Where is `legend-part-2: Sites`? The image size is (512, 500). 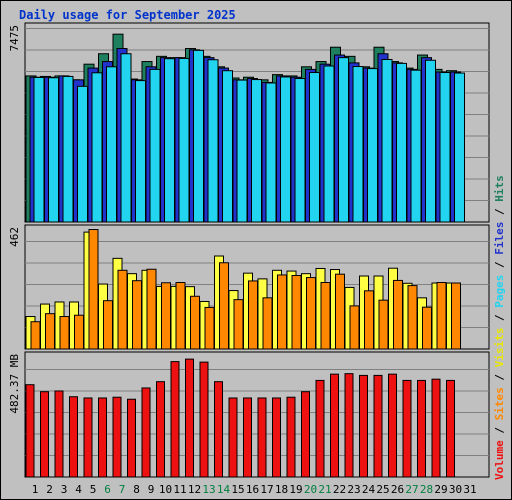 legend-part-2: Sites is located at coordinates (499, 403).